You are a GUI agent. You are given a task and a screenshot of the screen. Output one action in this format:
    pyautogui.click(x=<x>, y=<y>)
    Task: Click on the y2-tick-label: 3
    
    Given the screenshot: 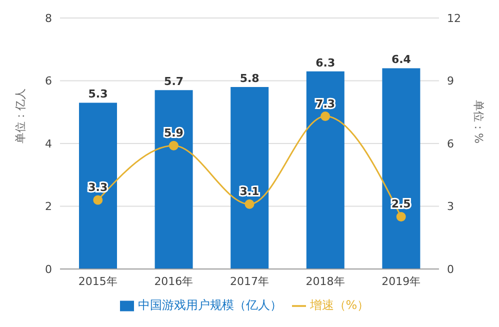 What is the action you would take?
    pyautogui.click(x=450, y=207)
    